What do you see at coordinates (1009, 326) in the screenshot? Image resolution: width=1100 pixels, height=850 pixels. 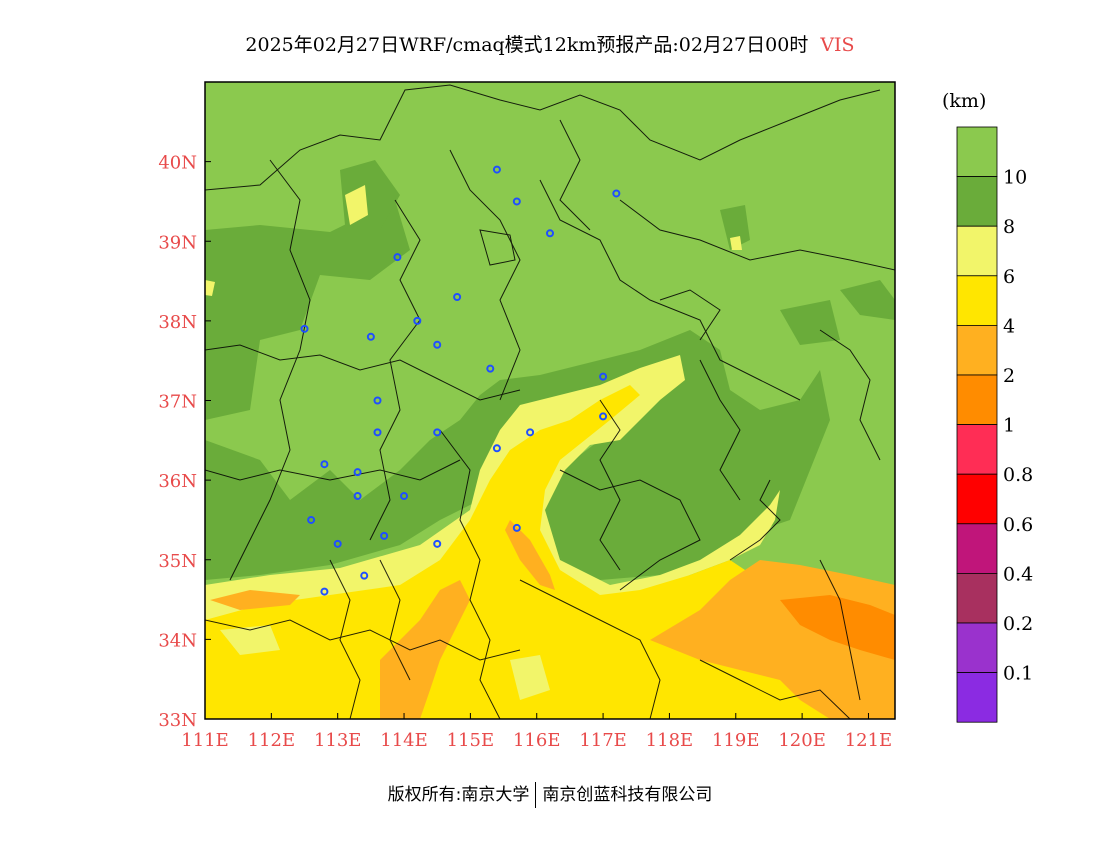 I see `colorbar-level-label: 4` at bounding box center [1009, 326].